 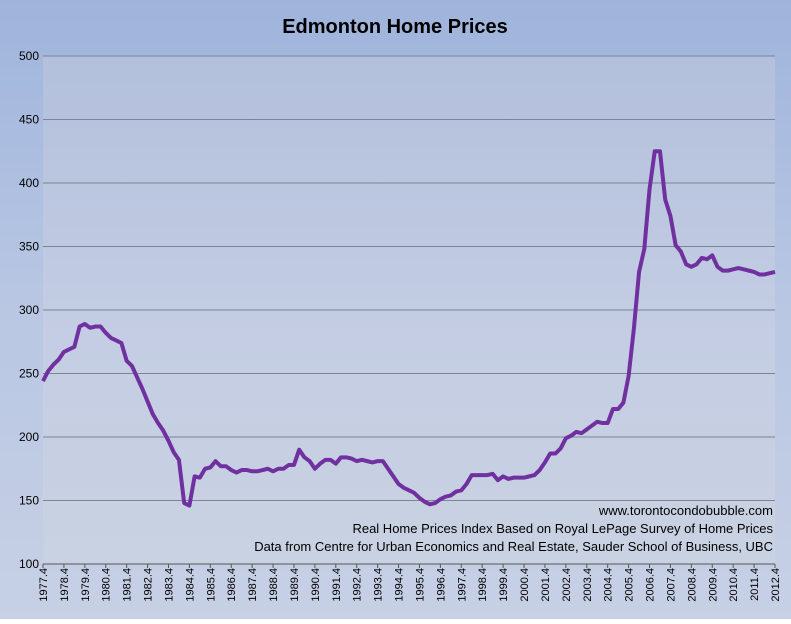 What do you see at coordinates (29, 501) in the screenshot?
I see `y-tick-label: 150` at bounding box center [29, 501].